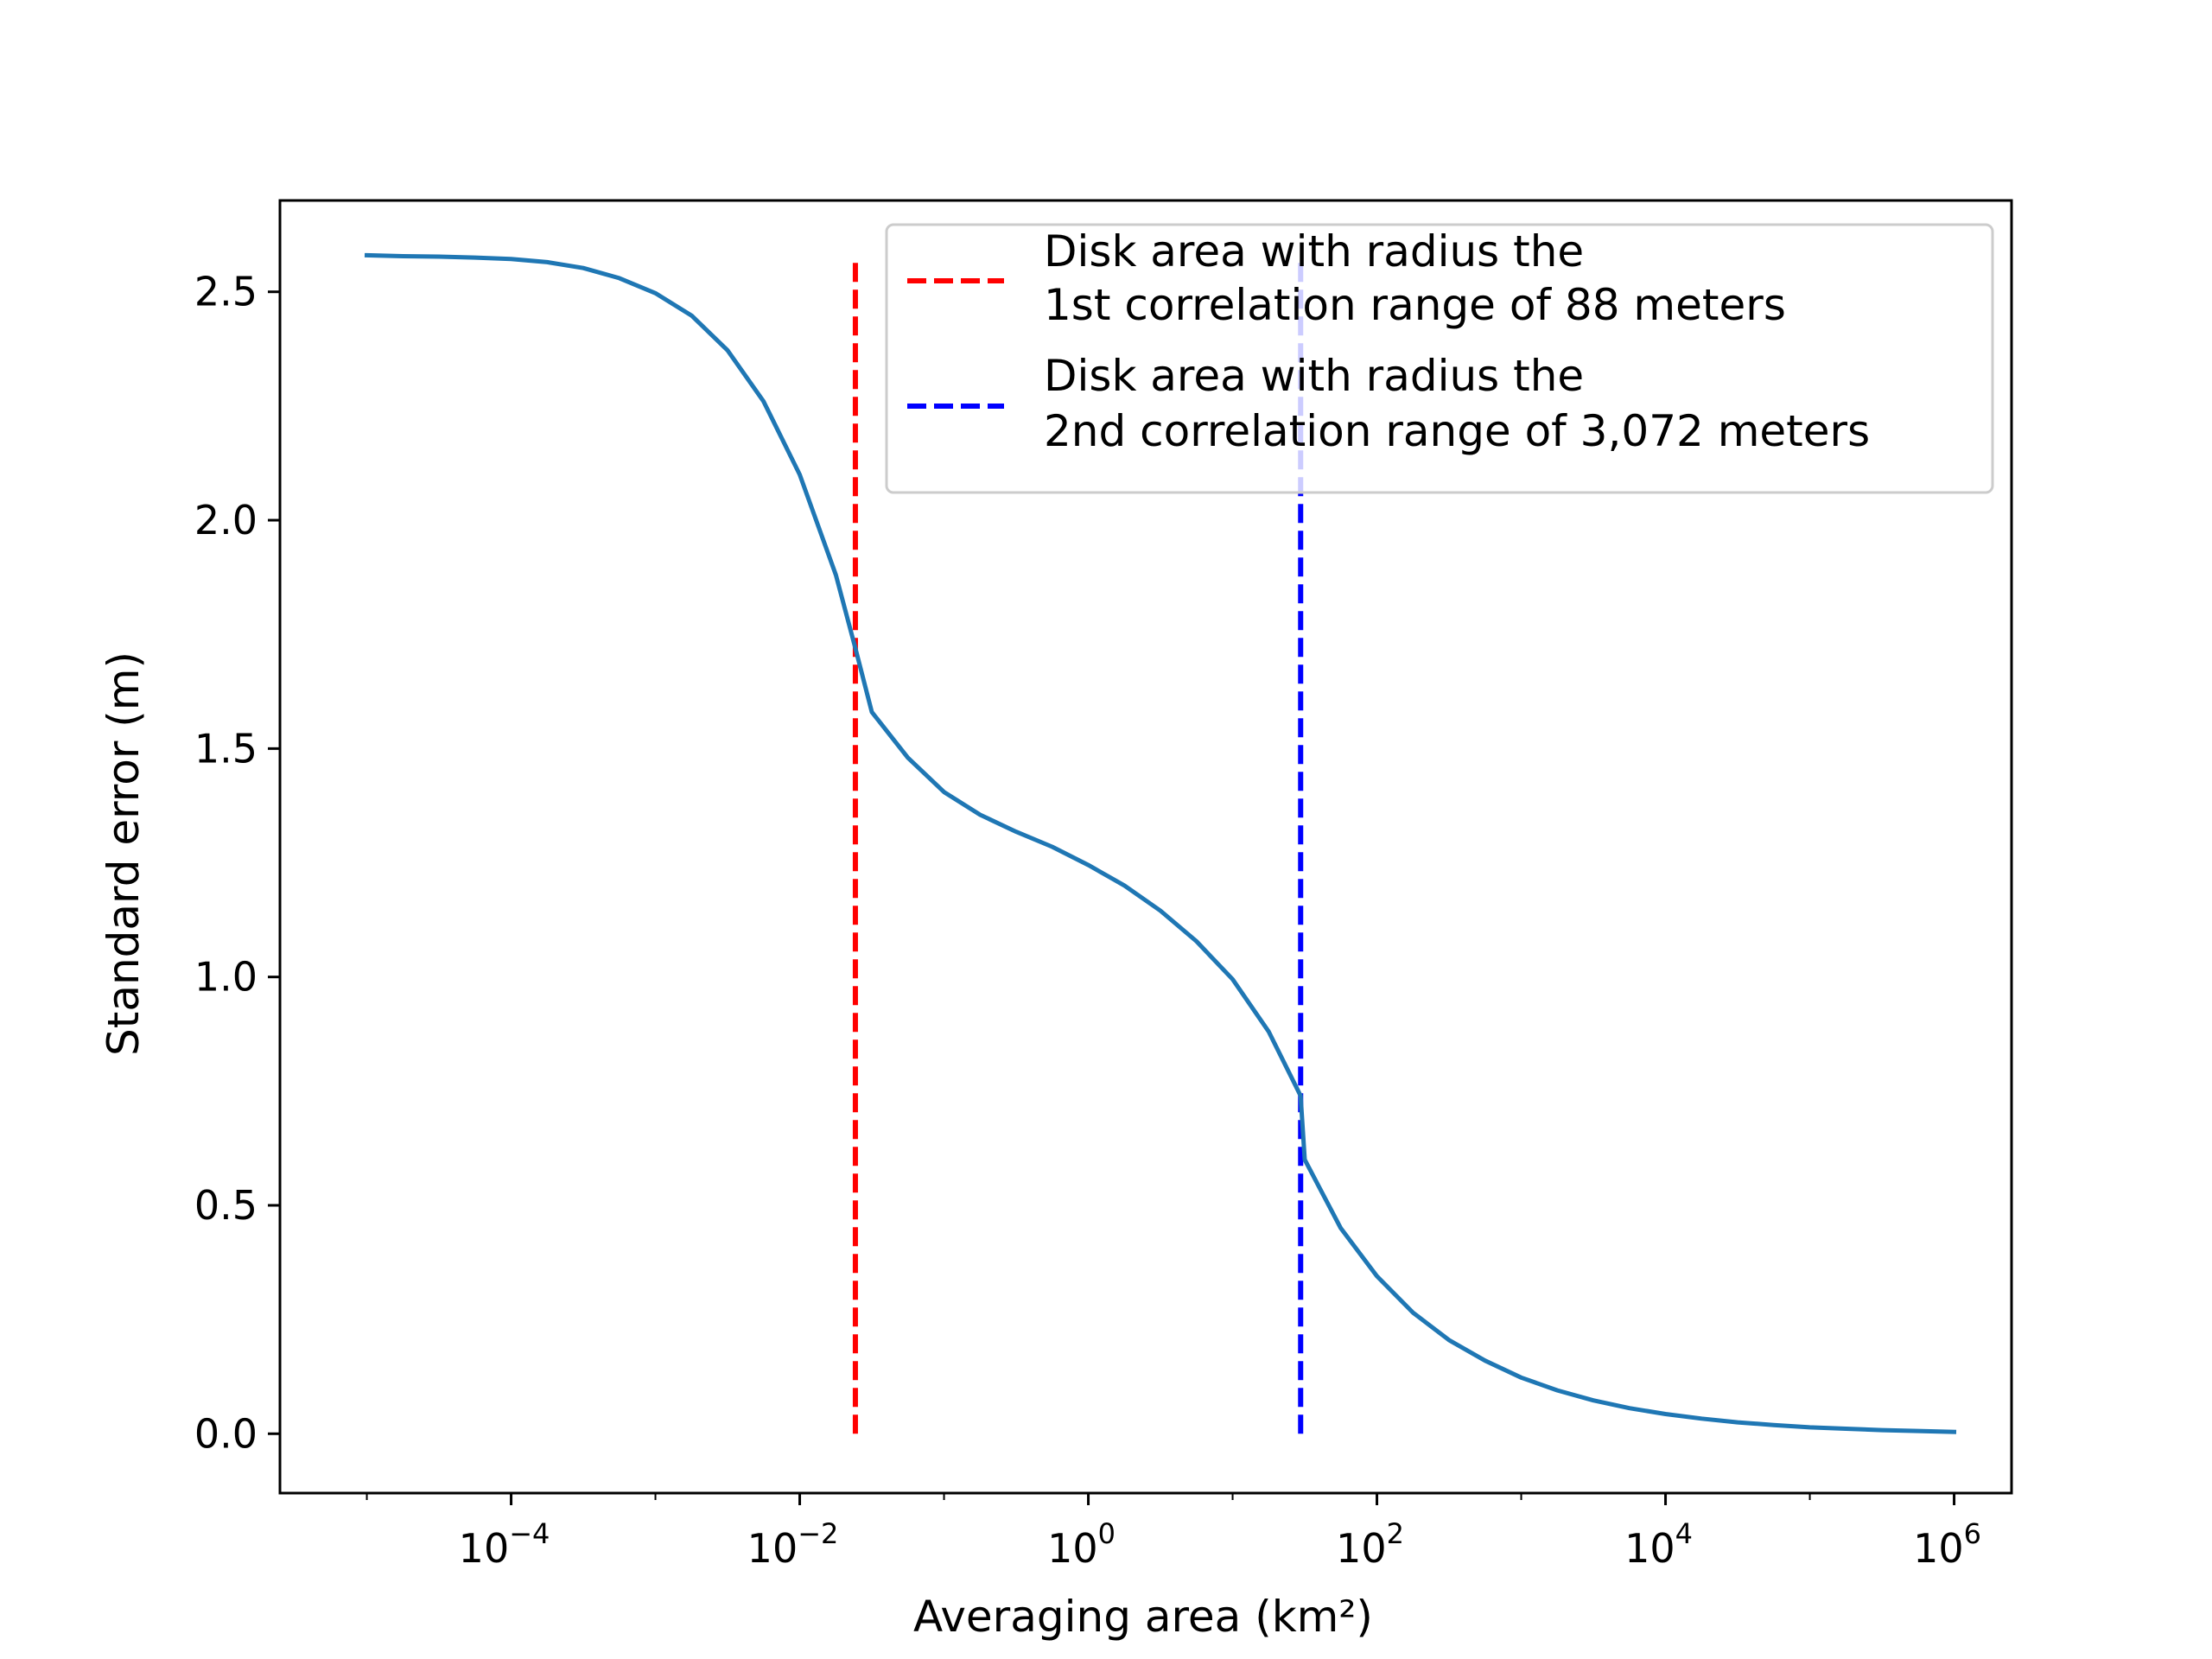 Image resolution: width=2212 pixels, height=1659 pixels. Describe the element at coordinates (1143, 1617) in the screenshot. I see `x-axis-title: Averaging area (km²)` at that location.